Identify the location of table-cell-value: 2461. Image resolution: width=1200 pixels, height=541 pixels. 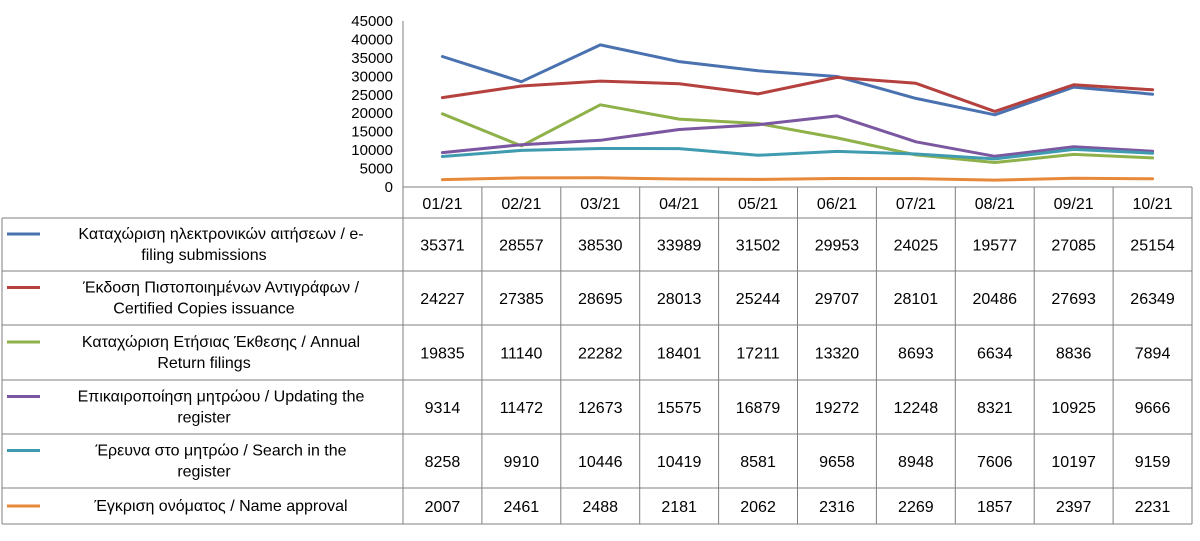
(522, 507).